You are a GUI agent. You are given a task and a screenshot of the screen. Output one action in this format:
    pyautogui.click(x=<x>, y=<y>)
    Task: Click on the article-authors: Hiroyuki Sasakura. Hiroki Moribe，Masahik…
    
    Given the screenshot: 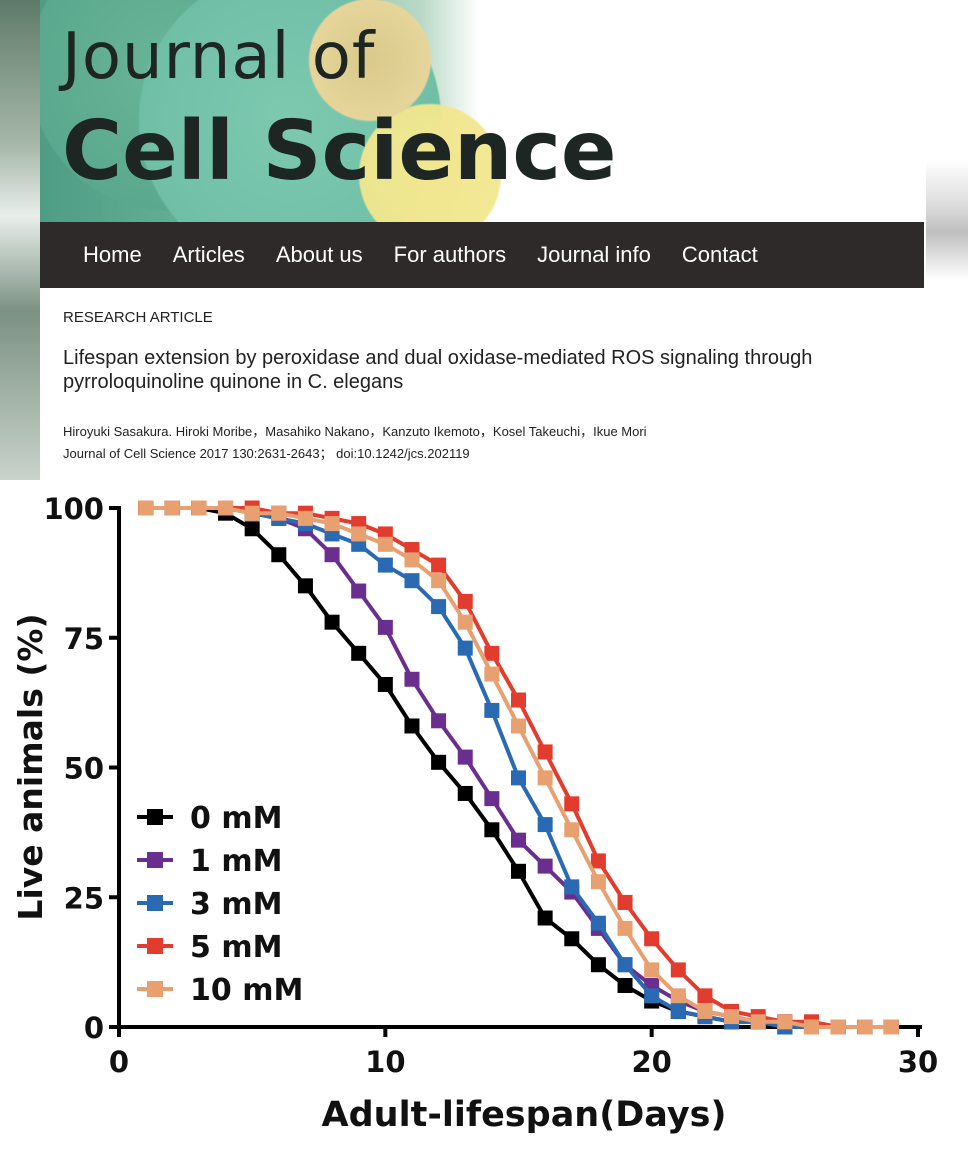 What is the action you would take?
    pyautogui.click(x=355, y=431)
    